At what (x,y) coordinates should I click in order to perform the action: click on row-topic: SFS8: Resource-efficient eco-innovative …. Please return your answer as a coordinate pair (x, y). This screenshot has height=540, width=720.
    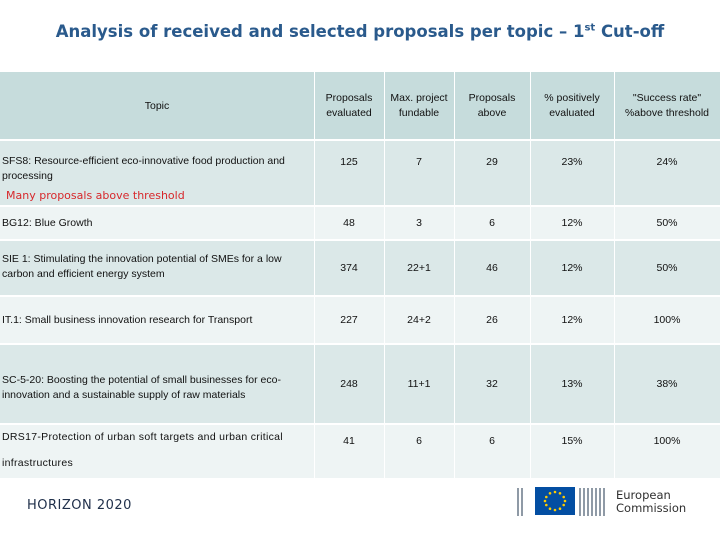
    Looking at the image, I should click on (143, 168).